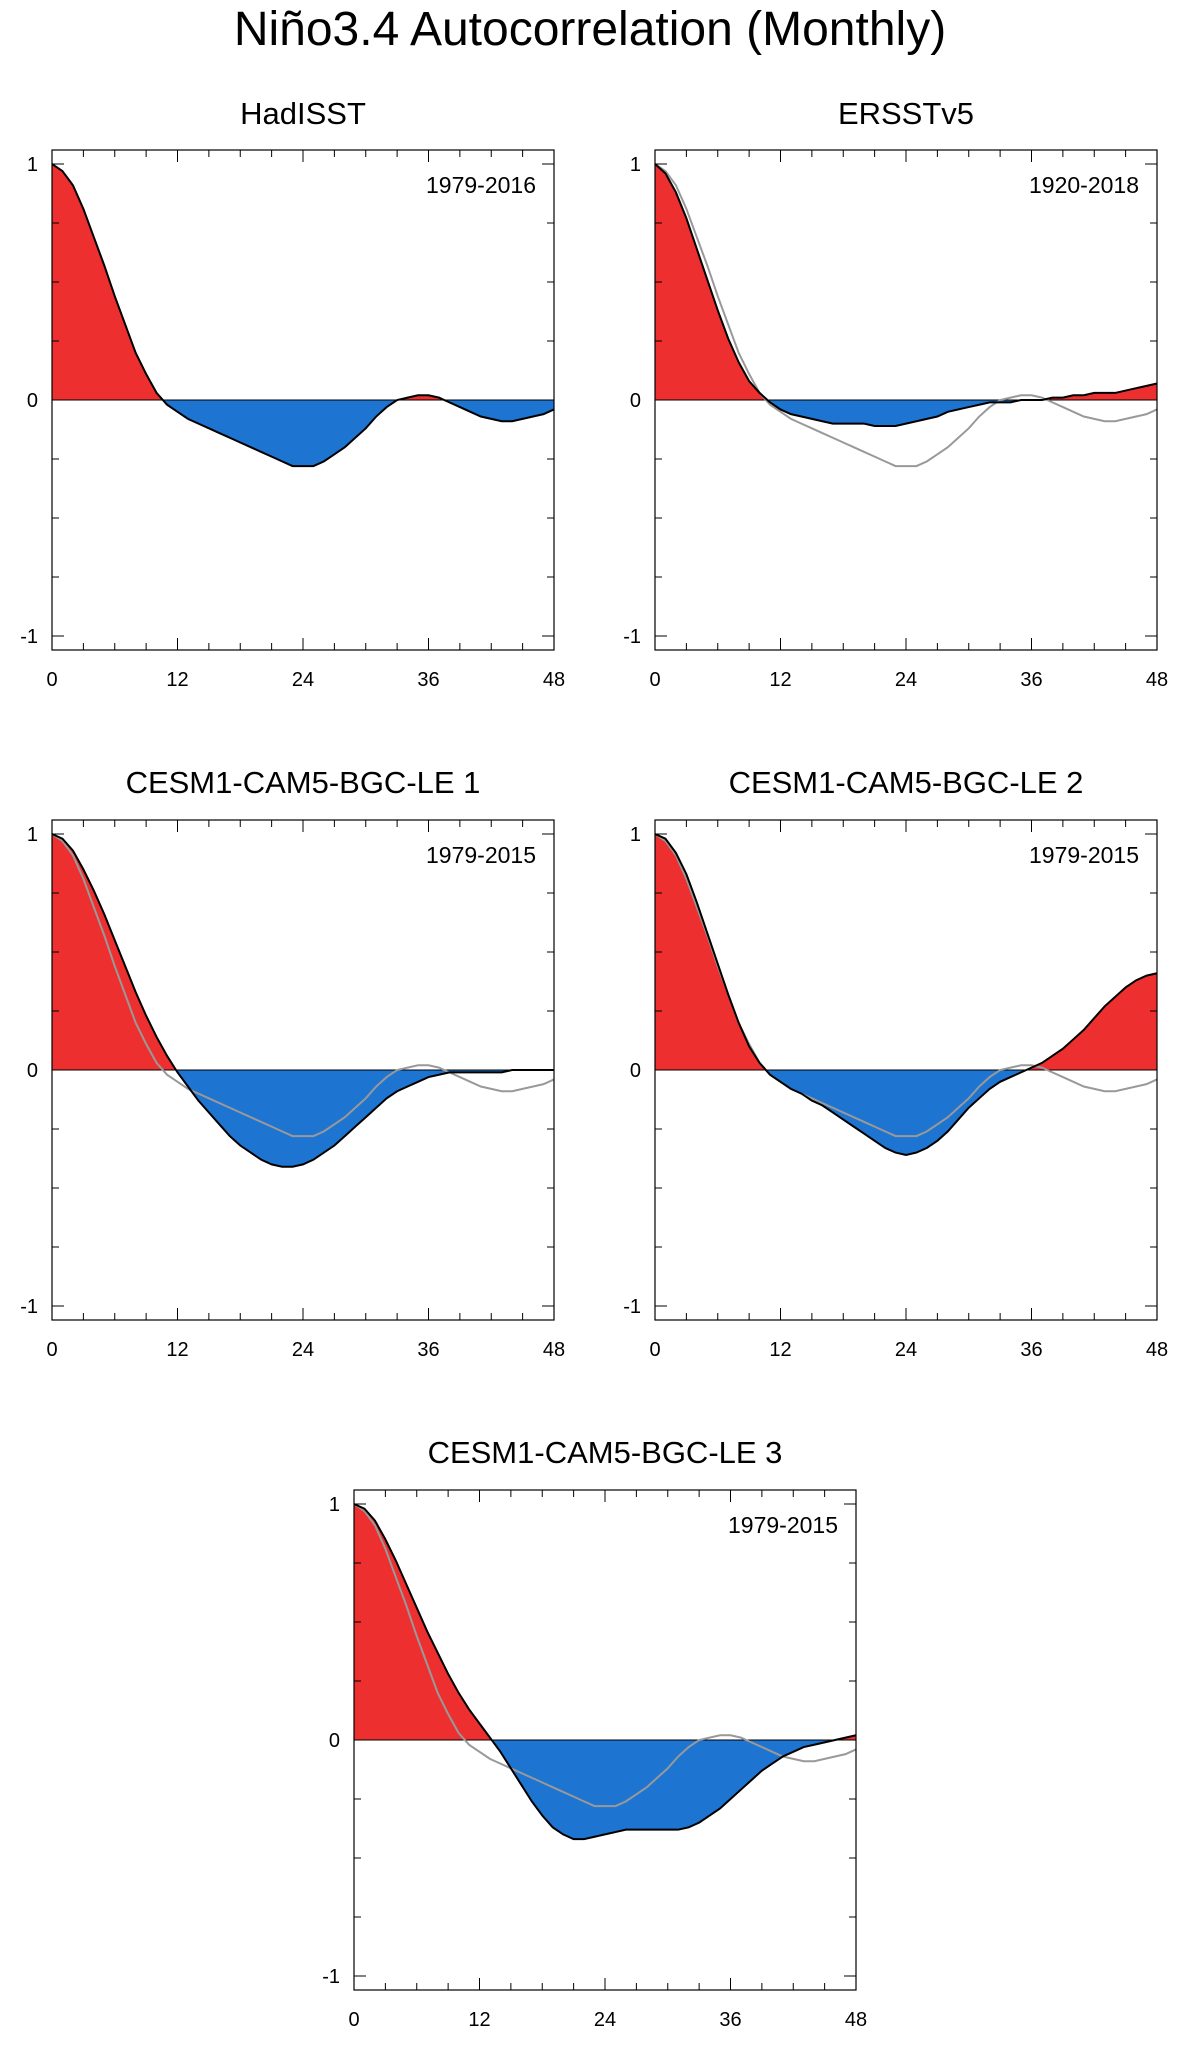 This screenshot has width=1180, height=2050. I want to click on period-label: 1979-2016, so click(481, 185).